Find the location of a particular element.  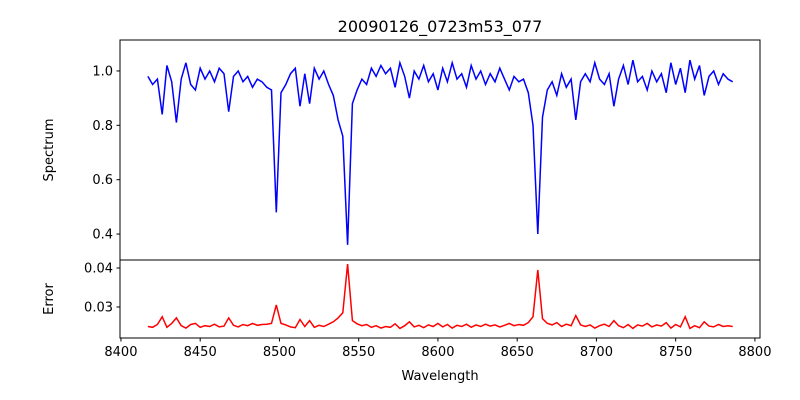

x-tick-label: 8500 is located at coordinates (279, 352).